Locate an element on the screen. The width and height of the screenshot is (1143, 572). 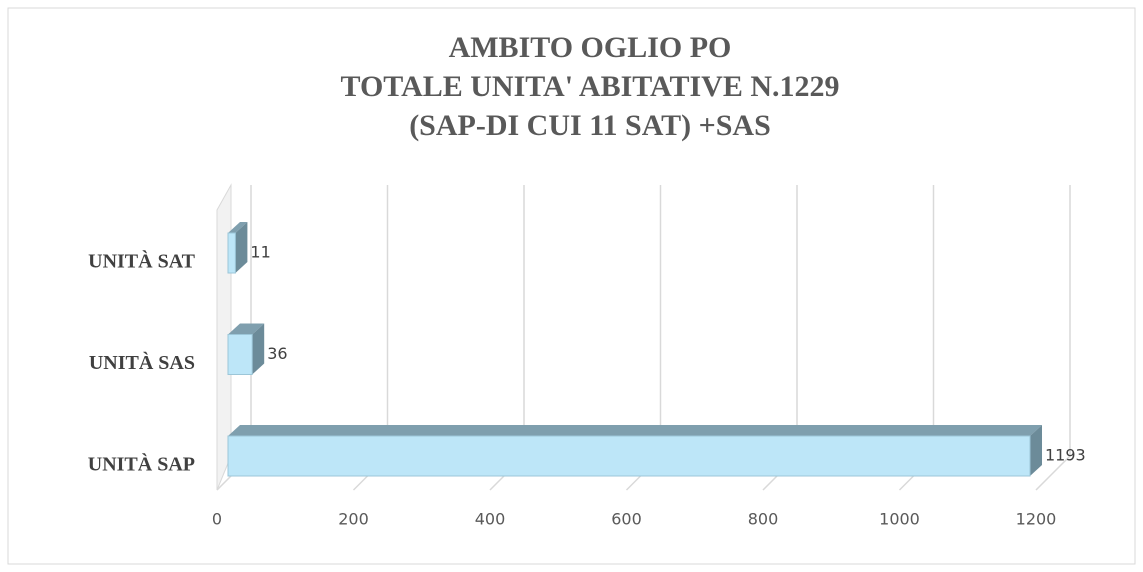
y-tick-label: UNITÀ SAP is located at coordinates (141, 464).